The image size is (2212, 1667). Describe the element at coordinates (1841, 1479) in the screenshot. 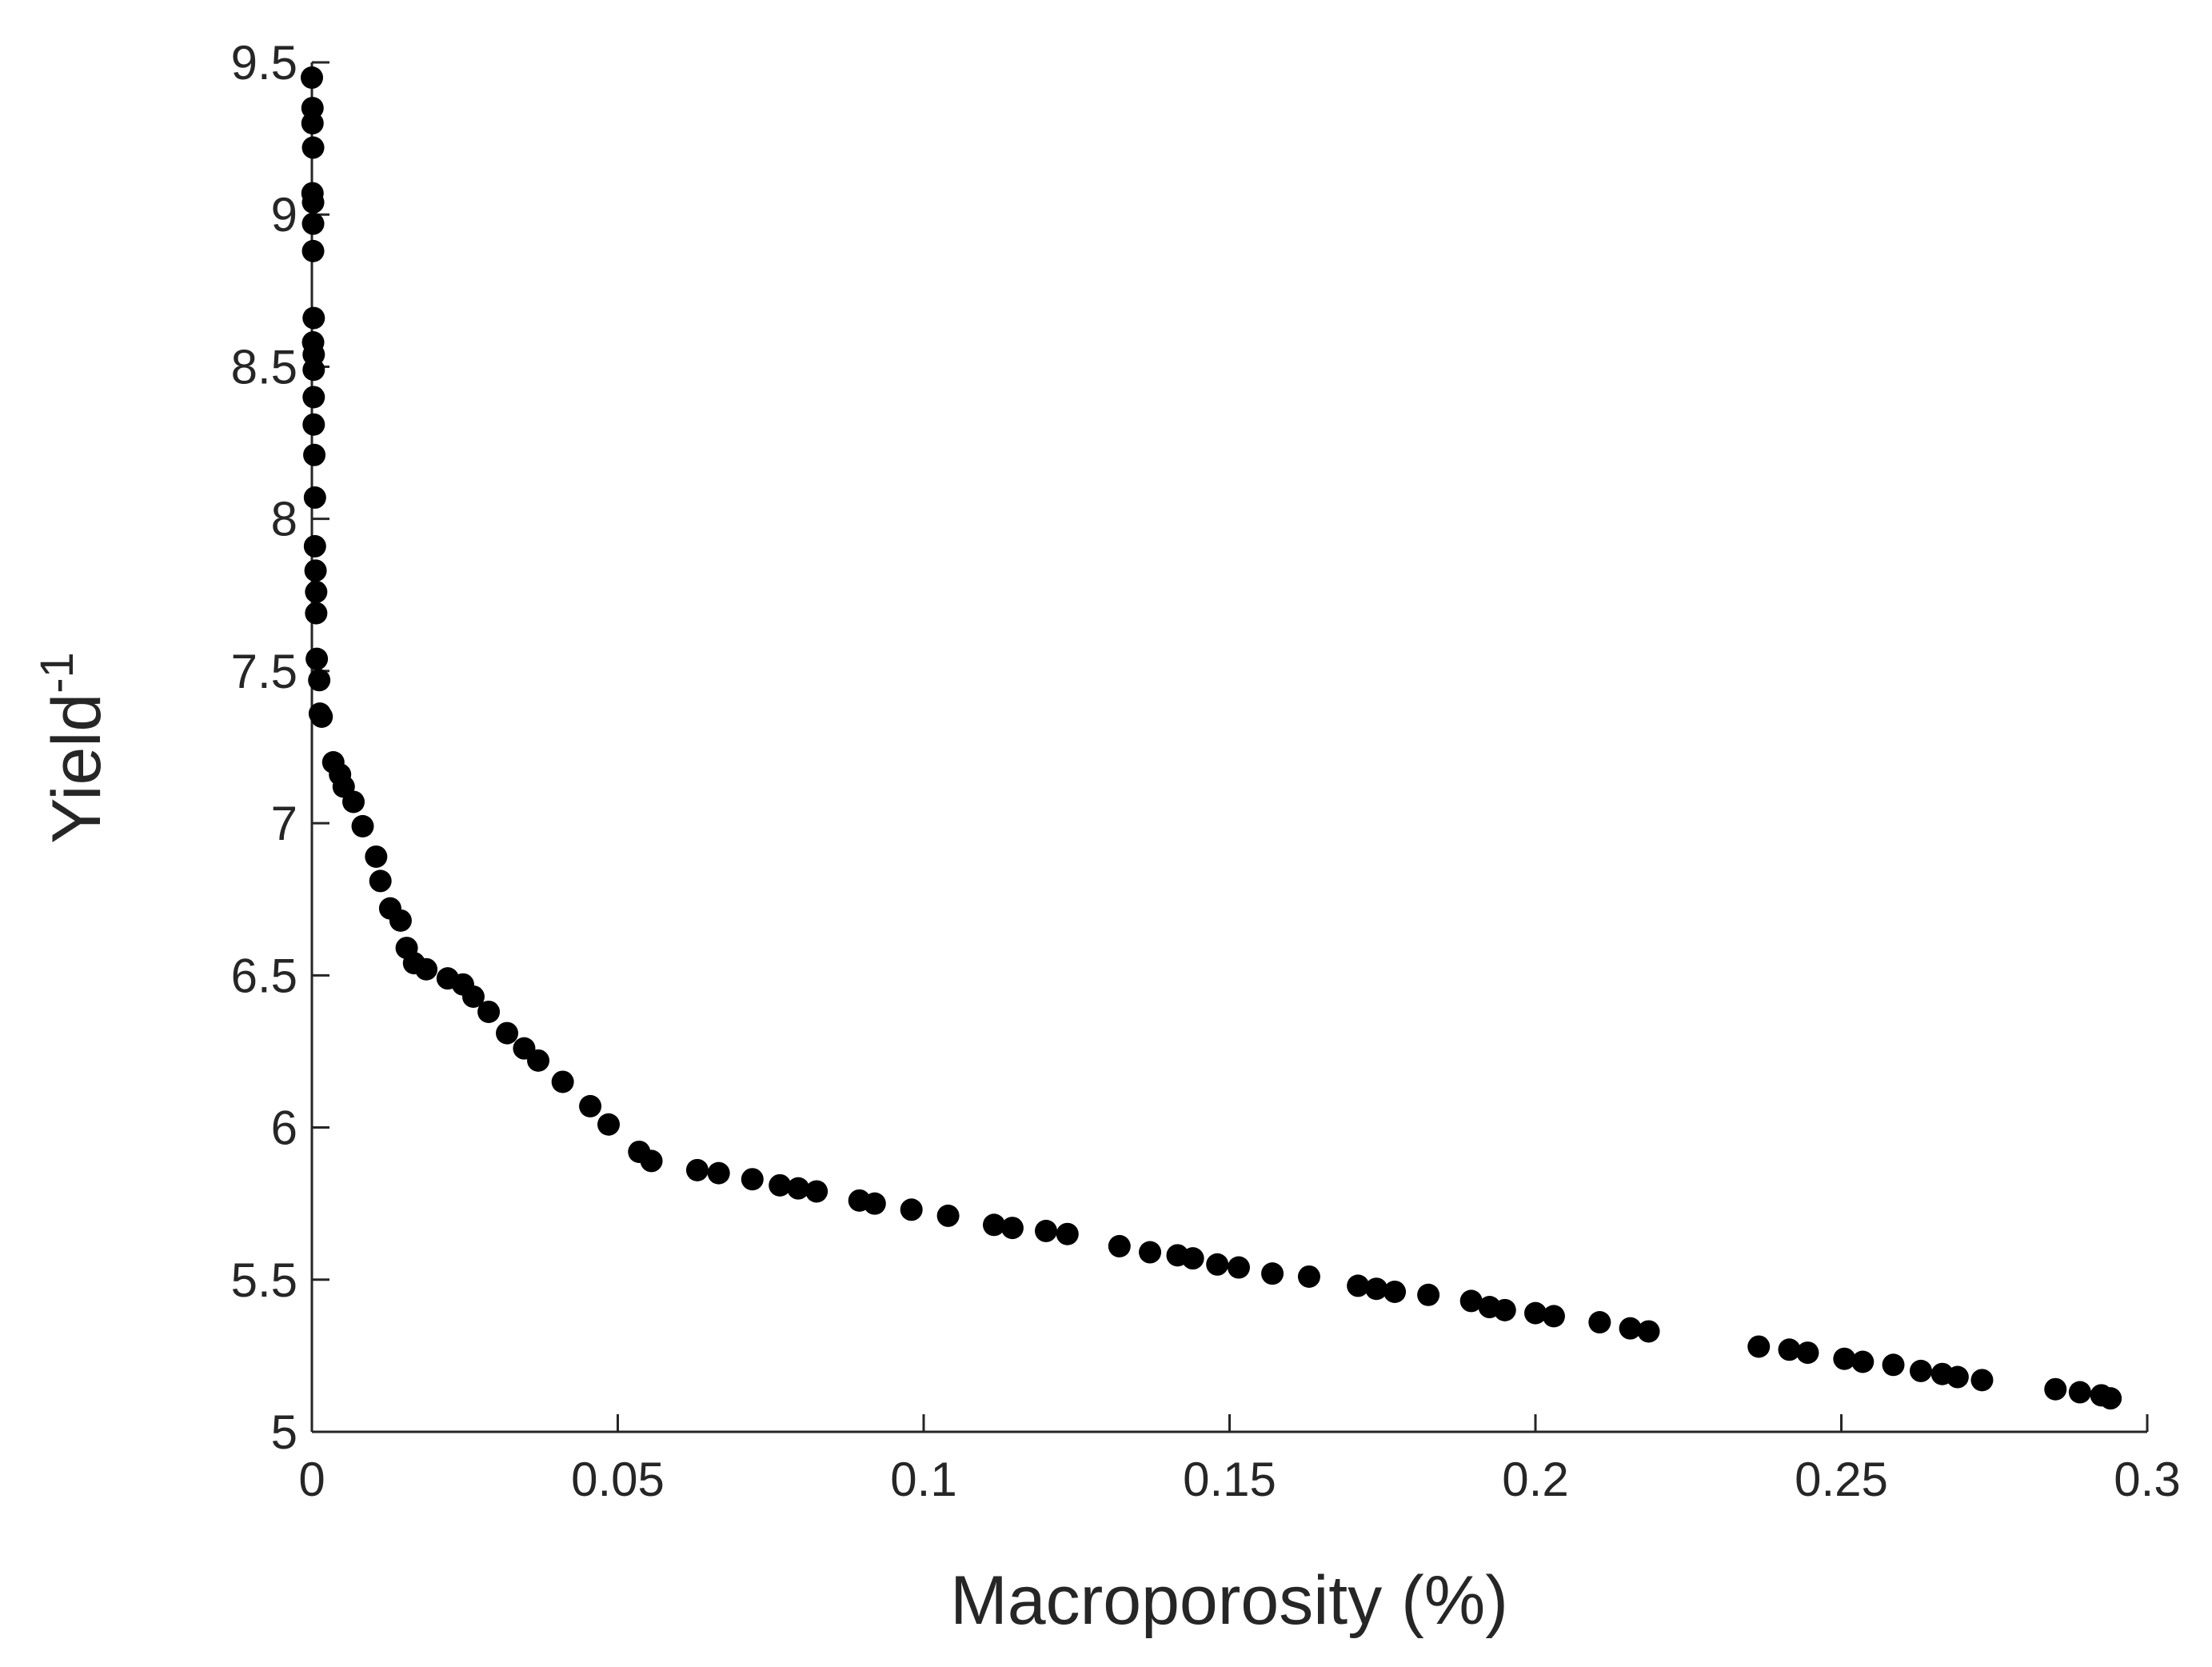

I see `x-tick-label: 0.25` at that location.